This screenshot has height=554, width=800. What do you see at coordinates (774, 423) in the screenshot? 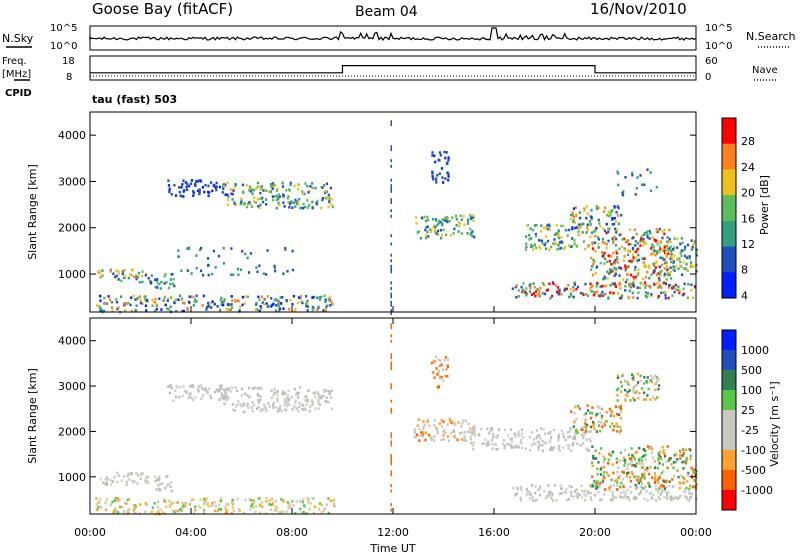
I see `velocity-colorbar-label: Velocity [m s⁻¹]` at bounding box center [774, 423].